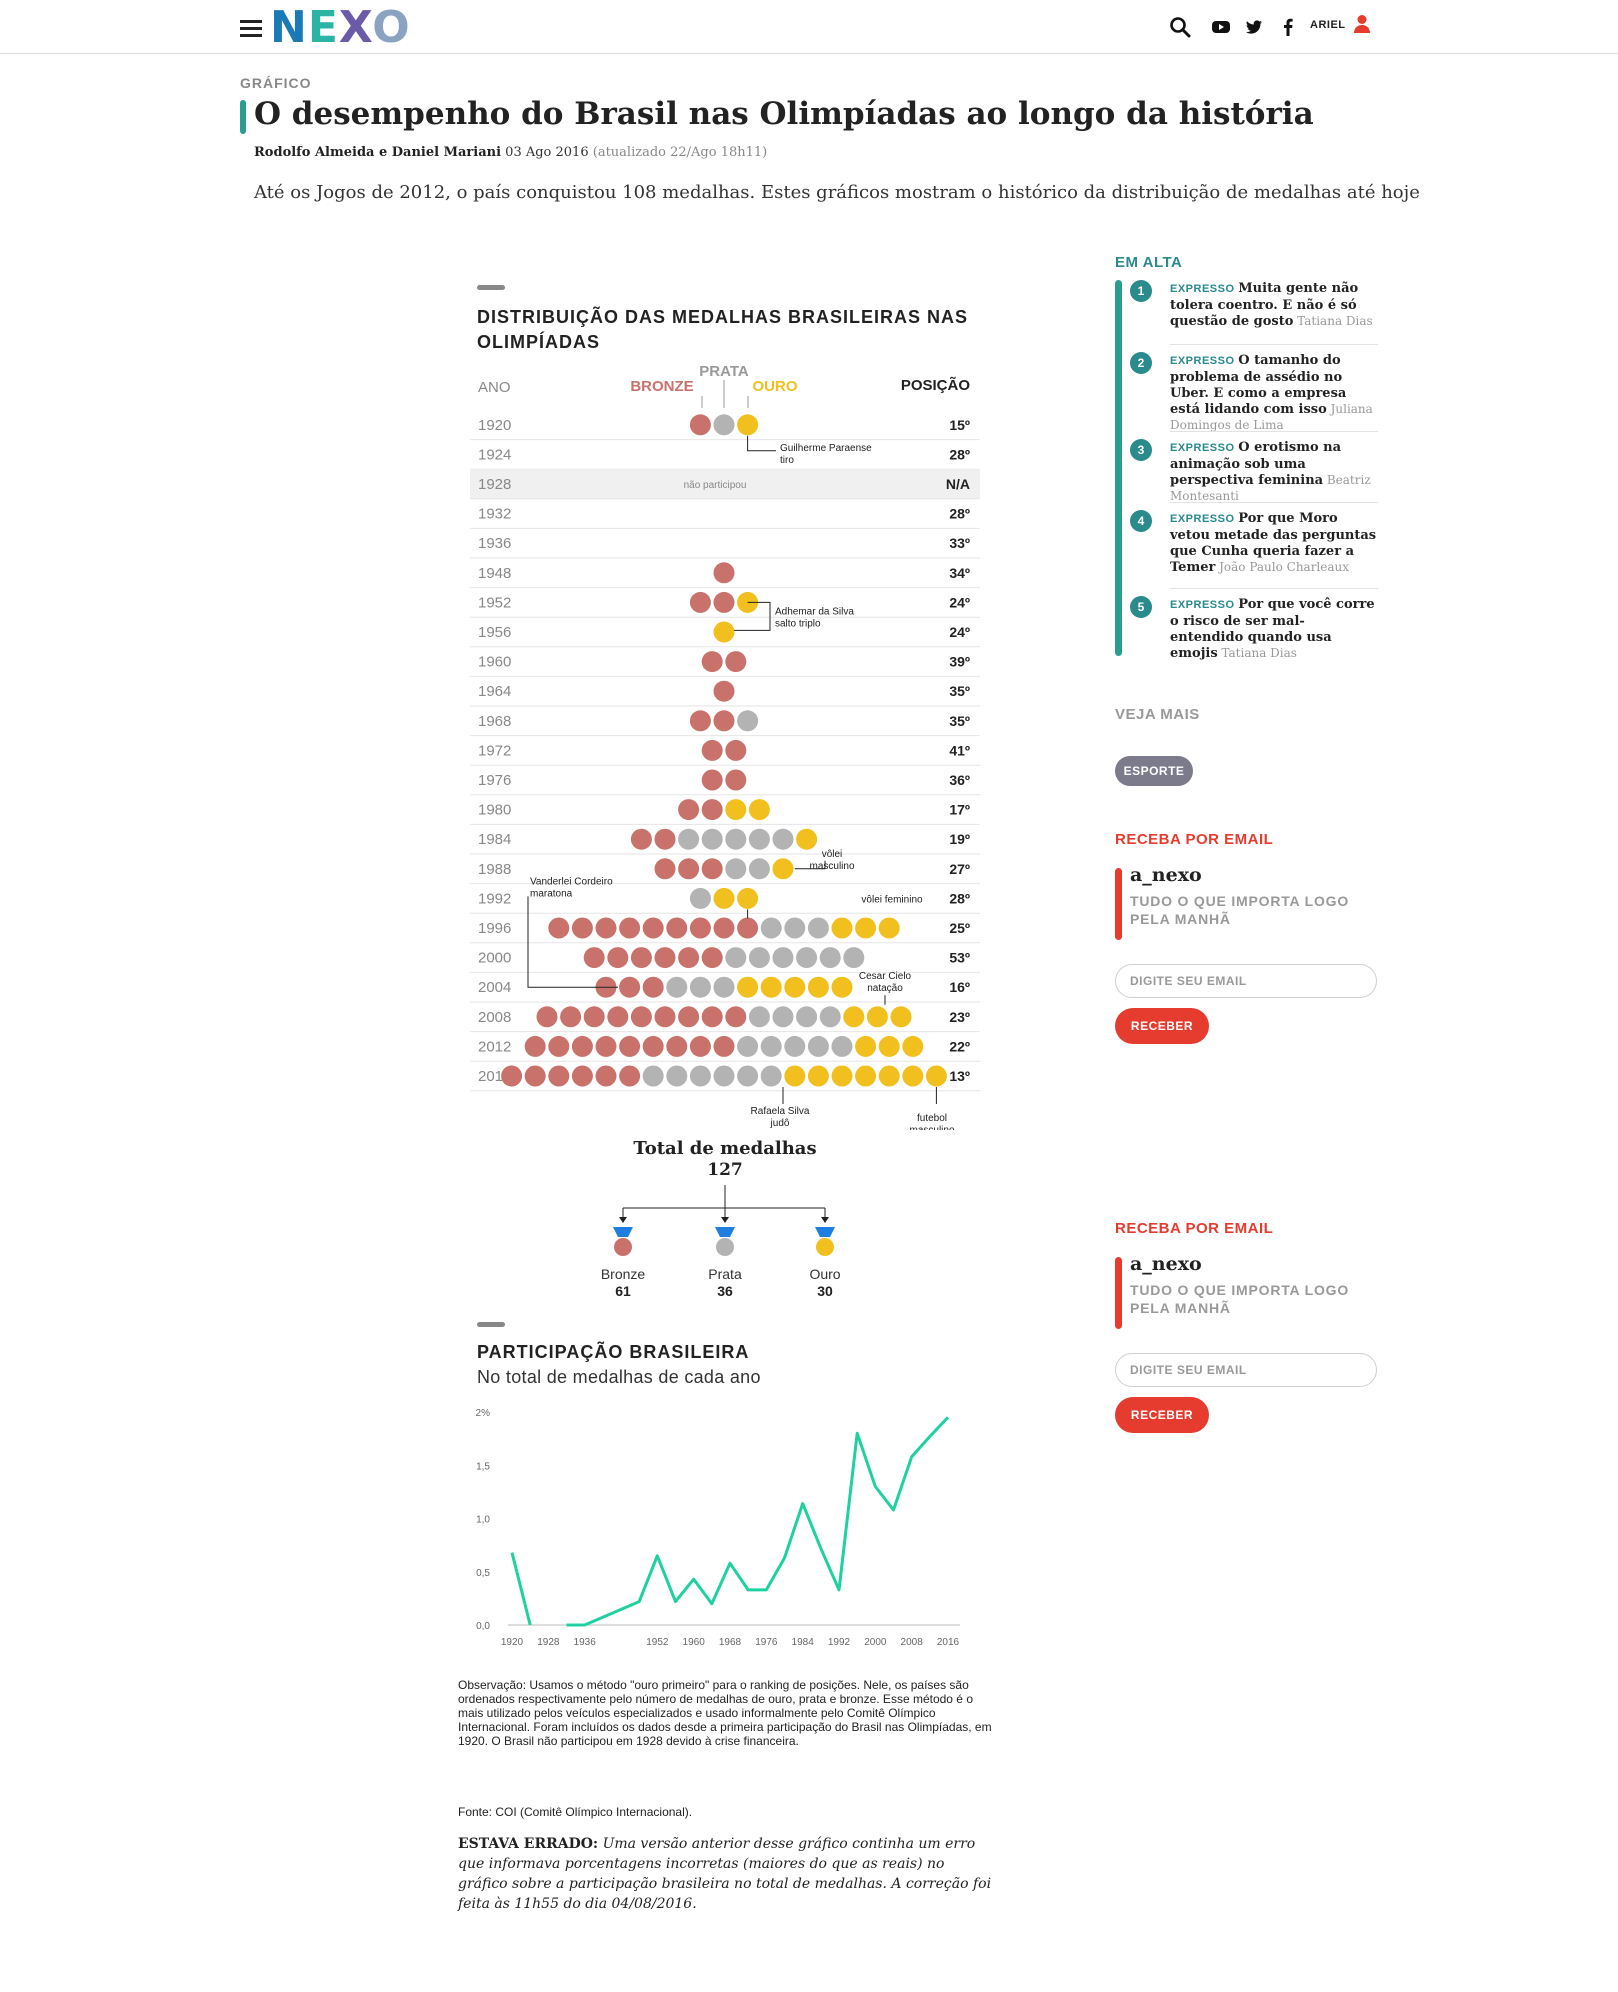 The width and height of the screenshot is (1618, 1992). What do you see at coordinates (958, 484) in the screenshot?
I see `row-position: N/A` at bounding box center [958, 484].